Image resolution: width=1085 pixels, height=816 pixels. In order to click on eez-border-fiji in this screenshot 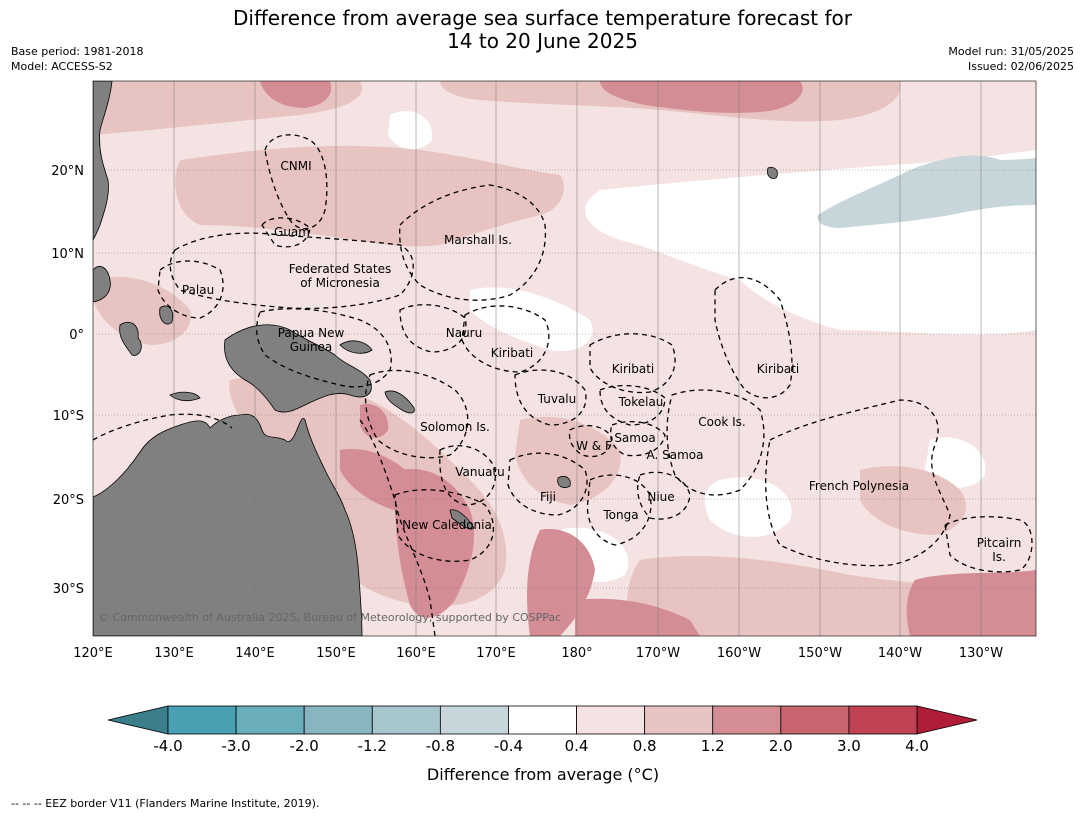, I will do `click(547, 484)`.